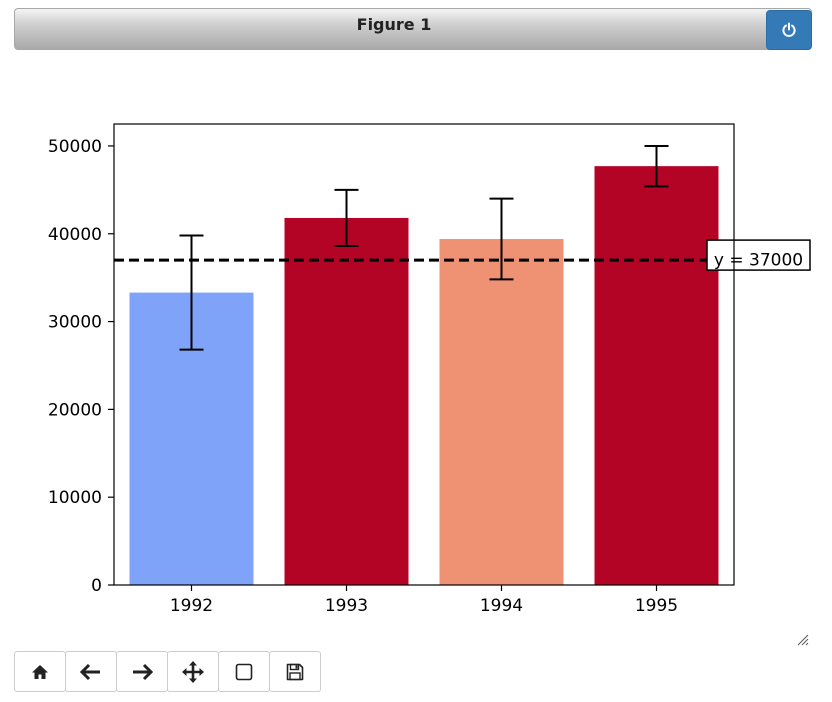 The image size is (832, 702). What do you see at coordinates (346, 401) in the screenshot?
I see `bar-1993` at bounding box center [346, 401].